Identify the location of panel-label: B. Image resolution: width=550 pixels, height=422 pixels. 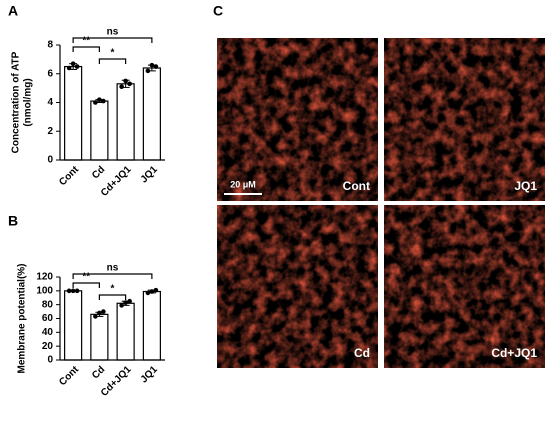
(13, 221).